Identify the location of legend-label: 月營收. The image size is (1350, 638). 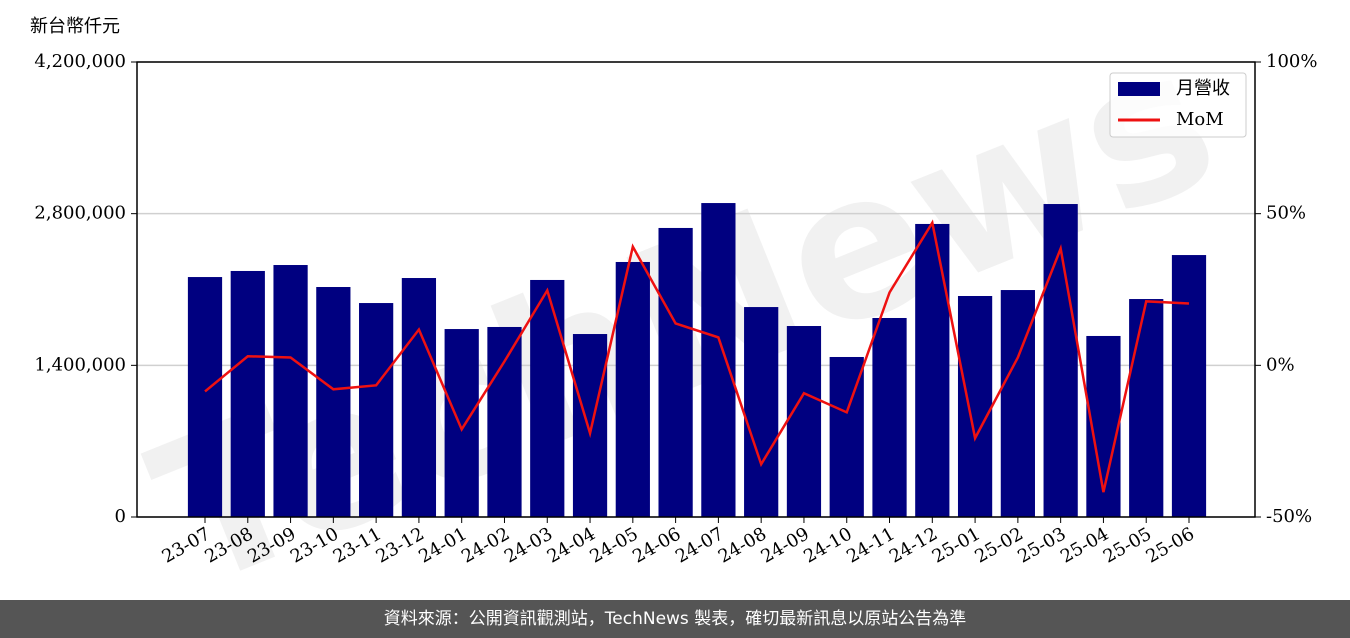
(1203, 88).